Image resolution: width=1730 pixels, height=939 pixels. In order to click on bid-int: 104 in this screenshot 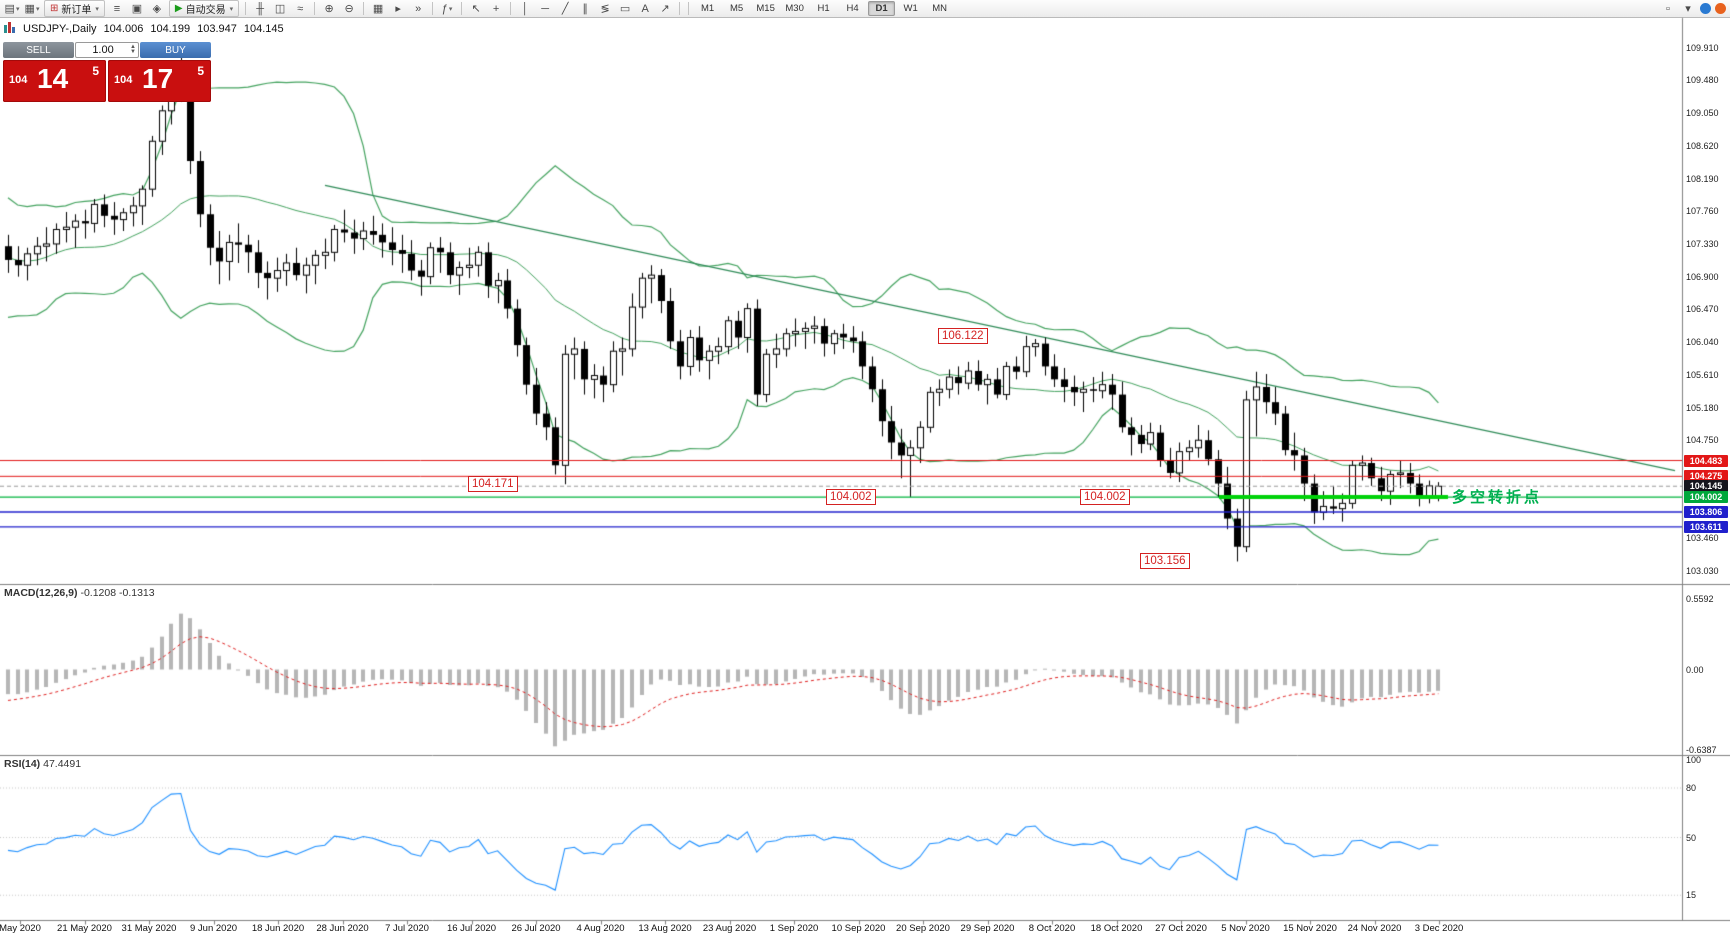, I will do `click(18, 80)`.